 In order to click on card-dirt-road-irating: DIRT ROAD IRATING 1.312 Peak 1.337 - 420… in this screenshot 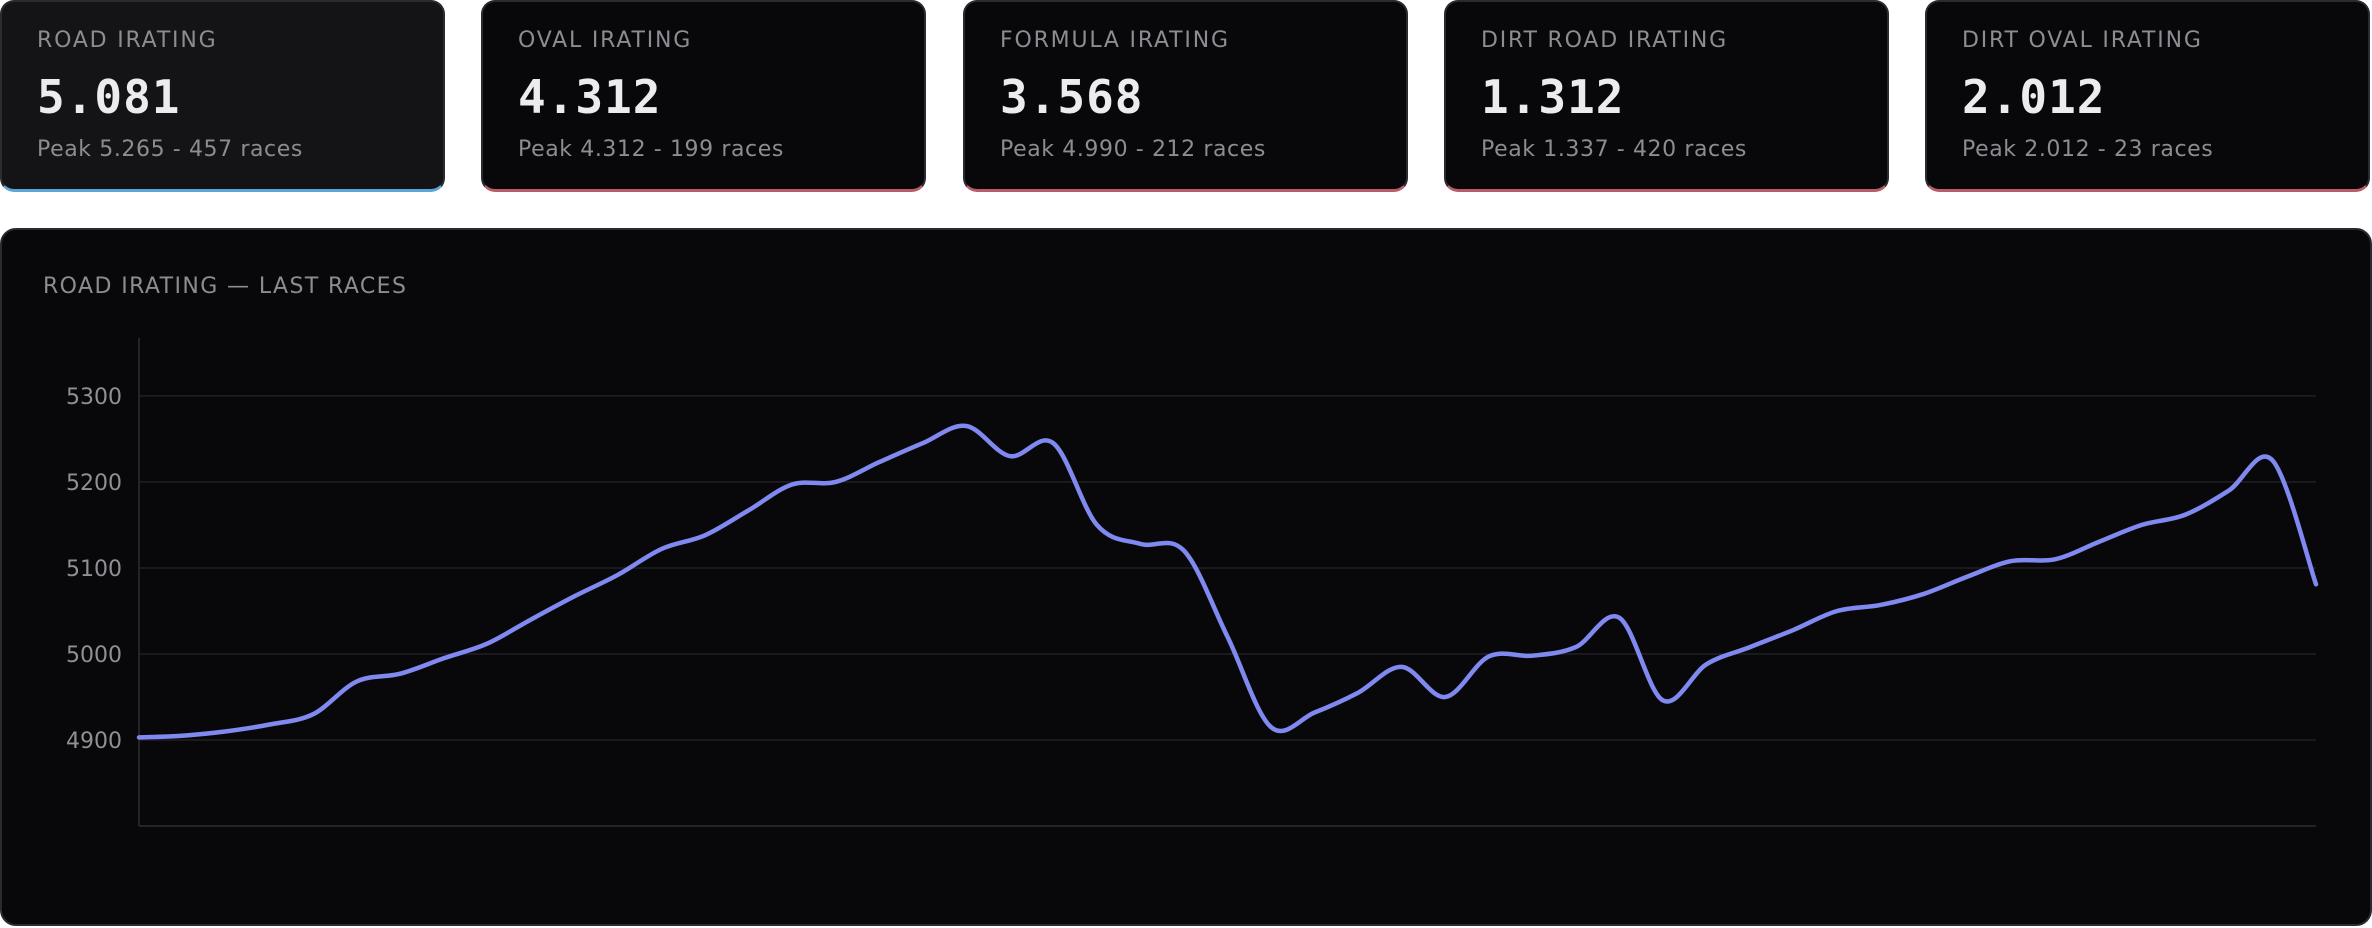, I will do `click(1666, 96)`.